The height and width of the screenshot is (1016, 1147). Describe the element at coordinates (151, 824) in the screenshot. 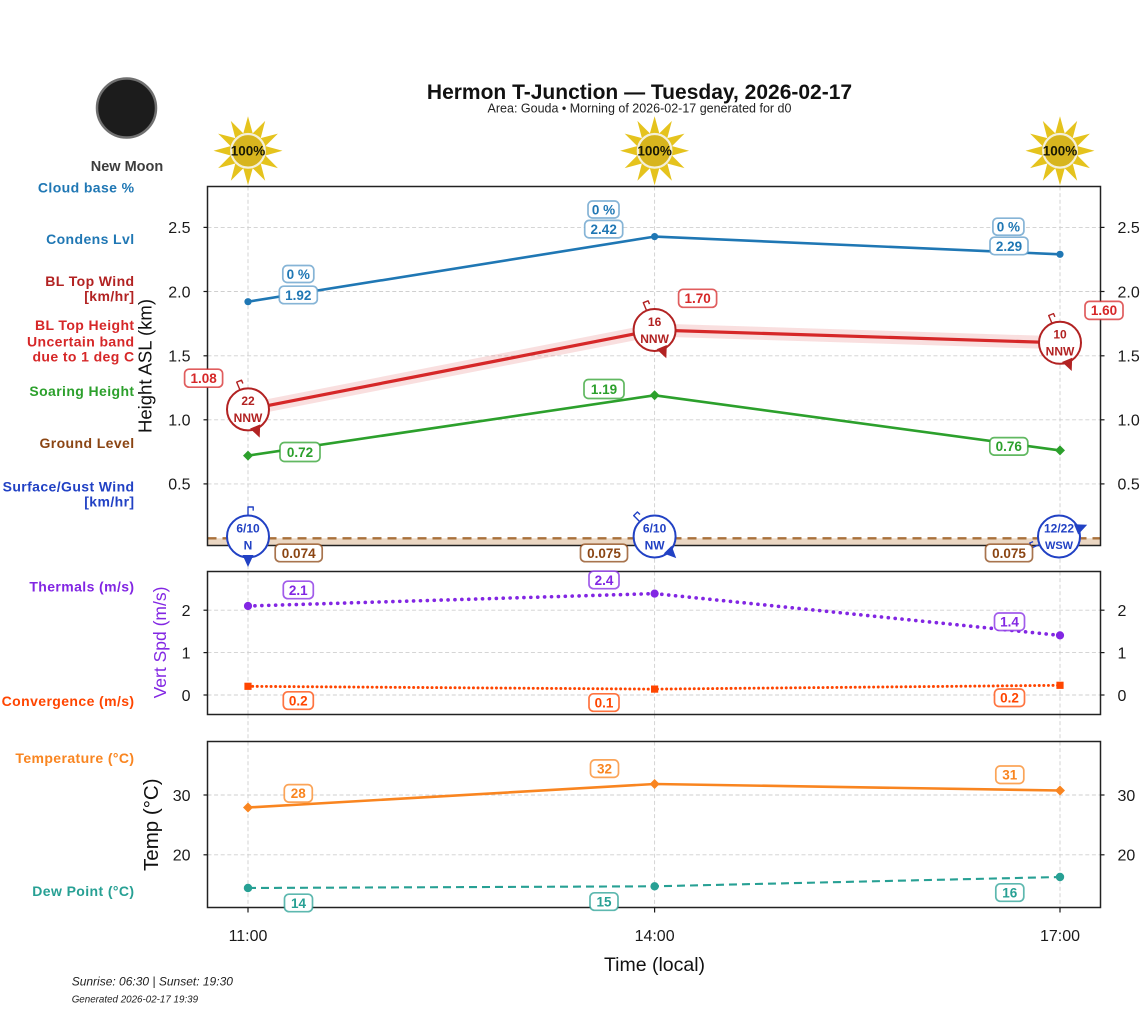

I see `svg-text: Temp (°C)` at that location.